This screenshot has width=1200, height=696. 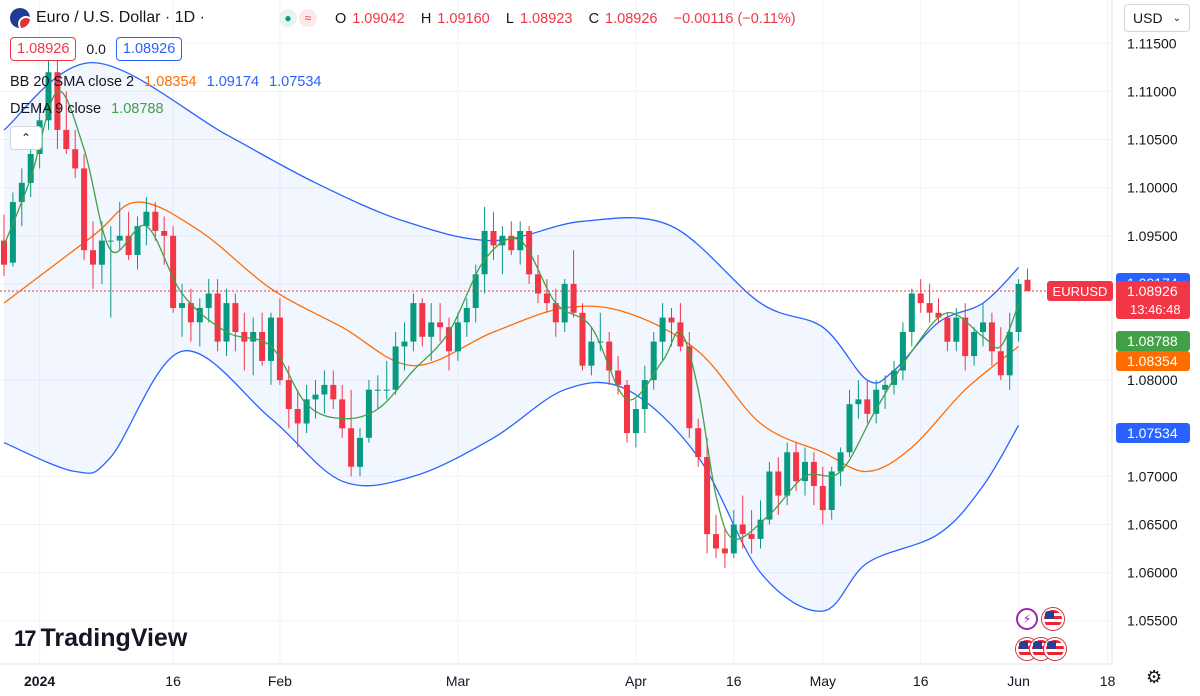 I want to click on symbol-tag-text: EURUSD, so click(x=1080, y=291).